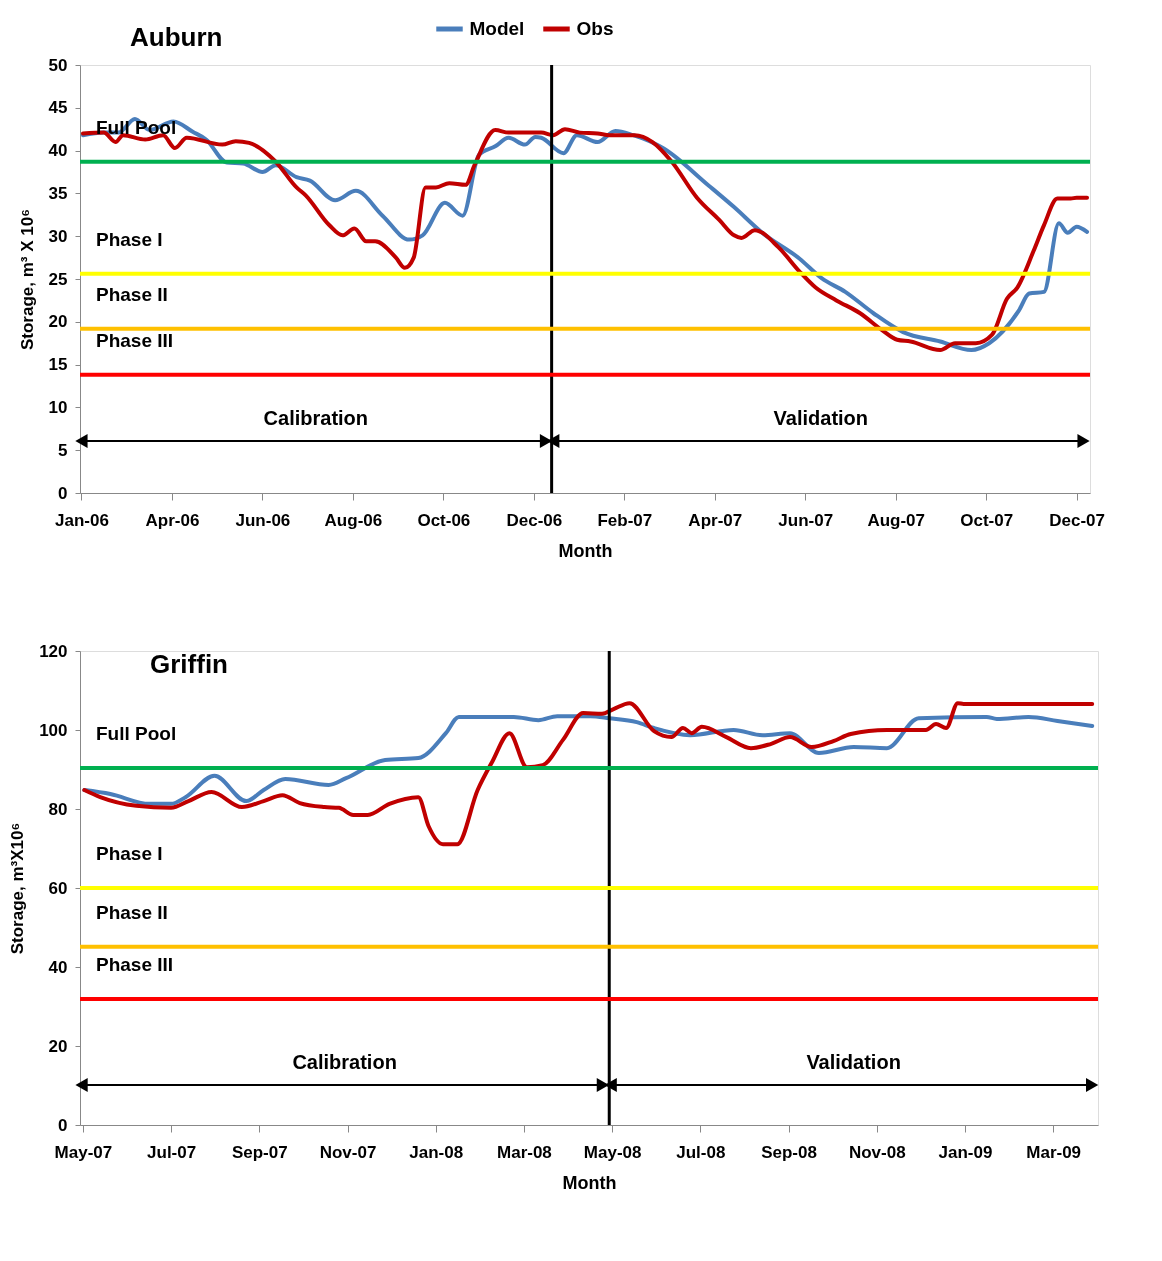 This screenshot has width=1162, height=1261. I want to click on x-tick-label: Jun-07, so click(806, 520).